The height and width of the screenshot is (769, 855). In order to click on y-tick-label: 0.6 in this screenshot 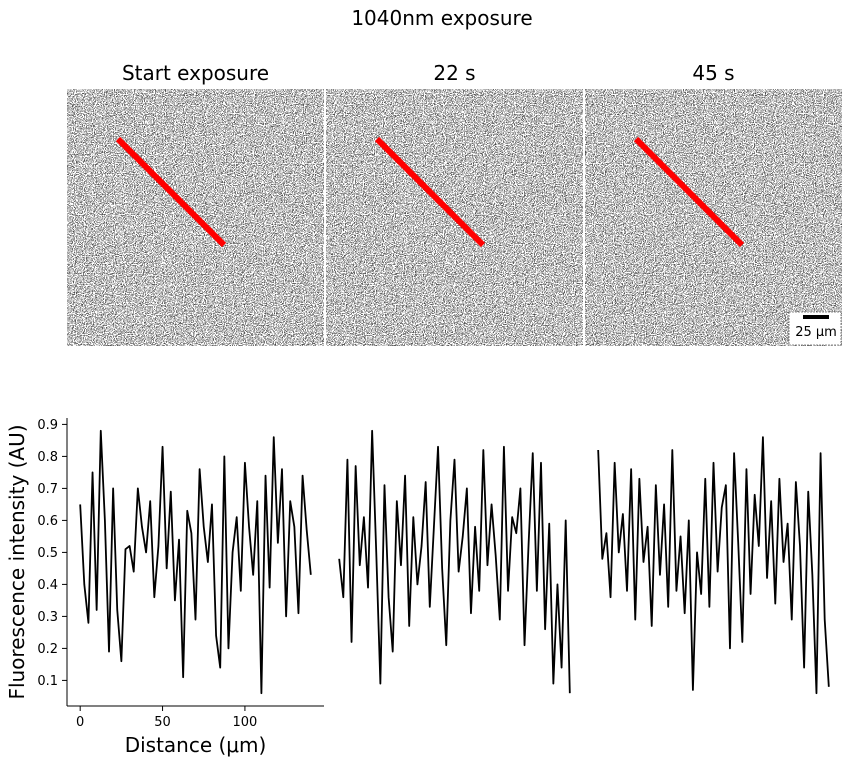, I will do `click(47, 521)`.